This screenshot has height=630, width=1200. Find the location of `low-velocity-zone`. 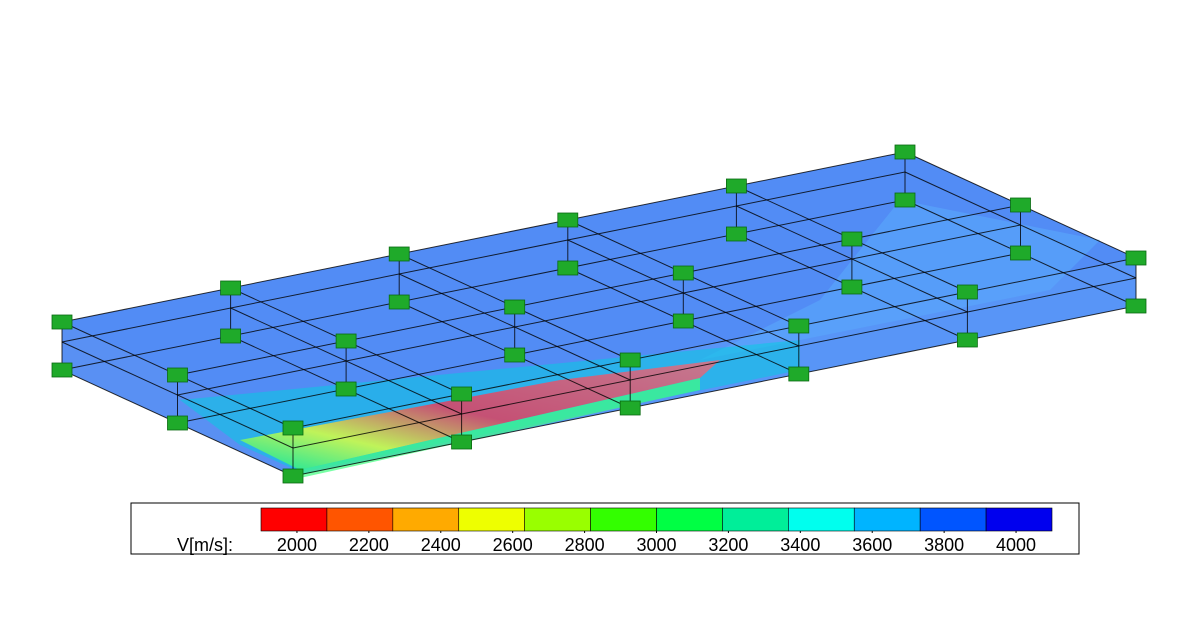

low-velocity-zone is located at coordinates (480, 415).